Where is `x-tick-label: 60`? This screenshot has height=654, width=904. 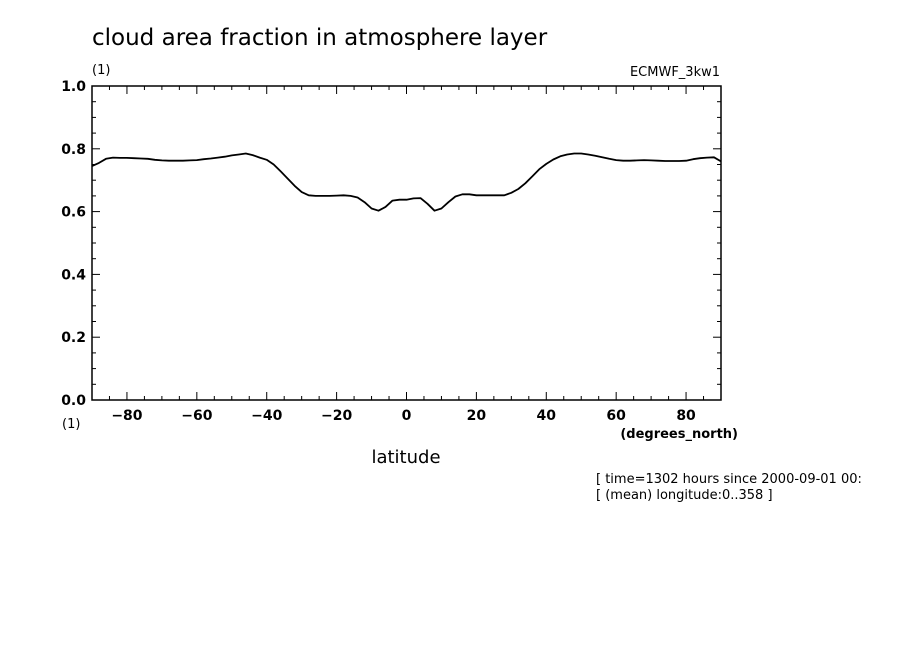 x-tick-label: 60 is located at coordinates (616, 416).